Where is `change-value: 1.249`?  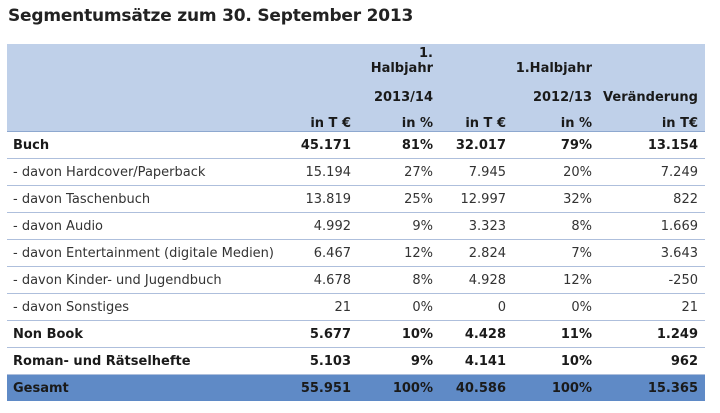 change-value: 1.249 is located at coordinates (652, 334).